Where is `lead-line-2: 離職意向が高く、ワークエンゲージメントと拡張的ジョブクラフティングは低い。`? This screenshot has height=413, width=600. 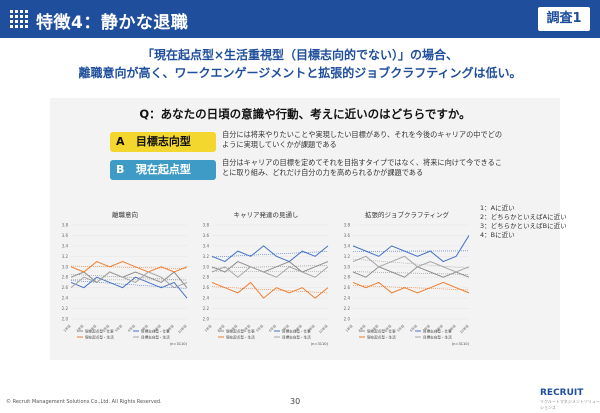 lead-line-2: 離職意向が高く、ワークエンゲージメントと拡張的ジョブクラフティングは低い。 is located at coordinates (300, 73).